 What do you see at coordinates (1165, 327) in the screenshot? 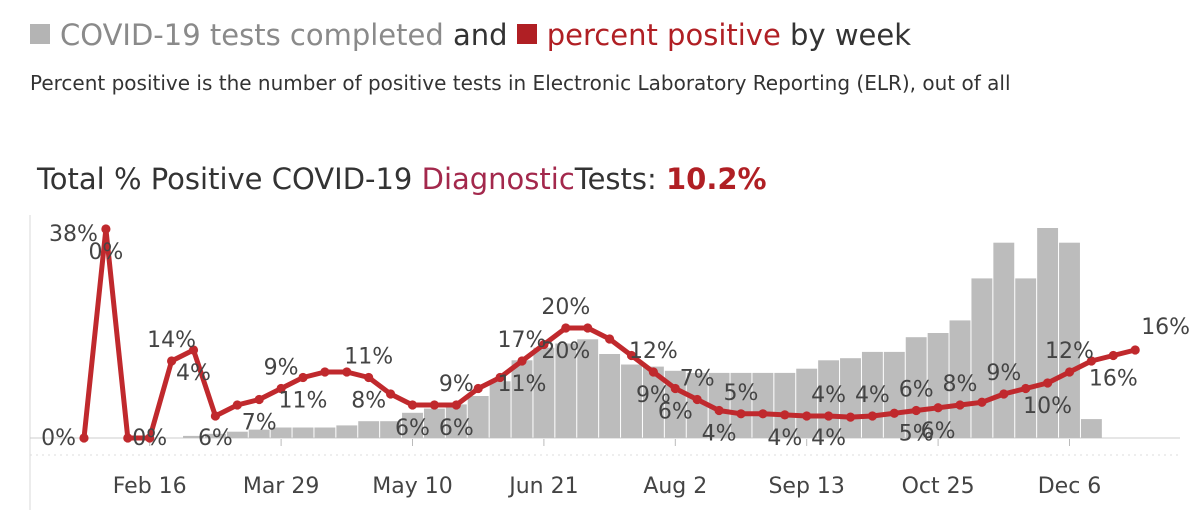
I see `data-label-36: 16%` at bounding box center [1165, 327].